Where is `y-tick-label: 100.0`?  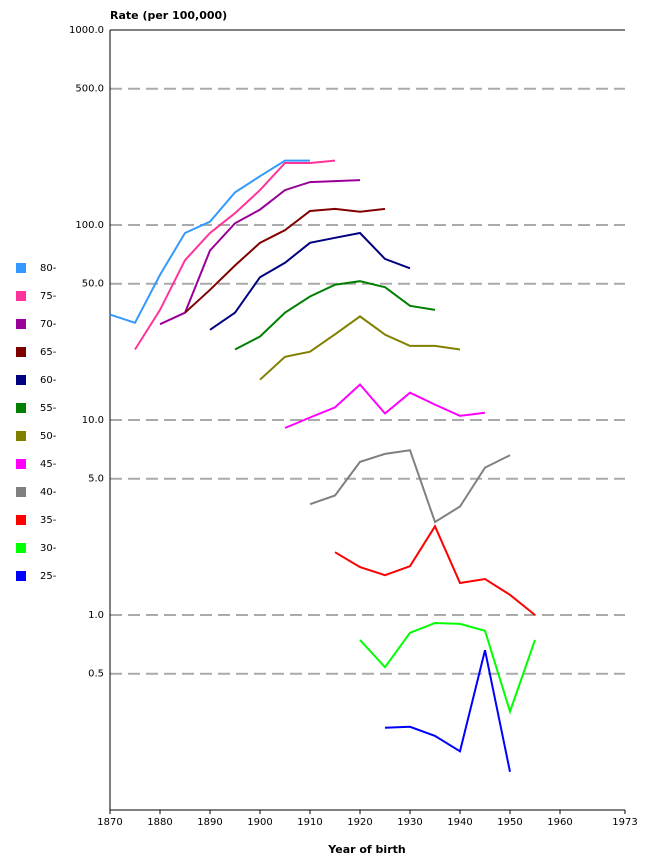
y-tick-label: 100.0 is located at coordinates (89, 225).